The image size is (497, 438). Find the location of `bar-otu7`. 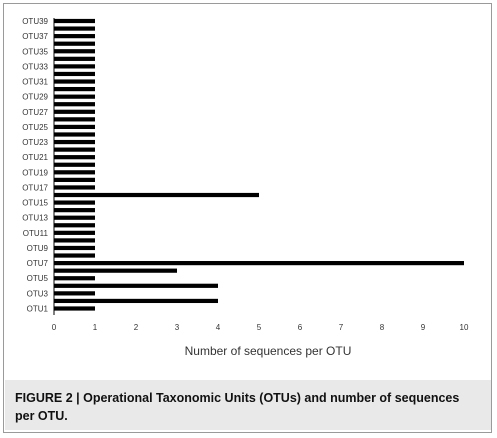

bar-otu7 is located at coordinates (259, 263).